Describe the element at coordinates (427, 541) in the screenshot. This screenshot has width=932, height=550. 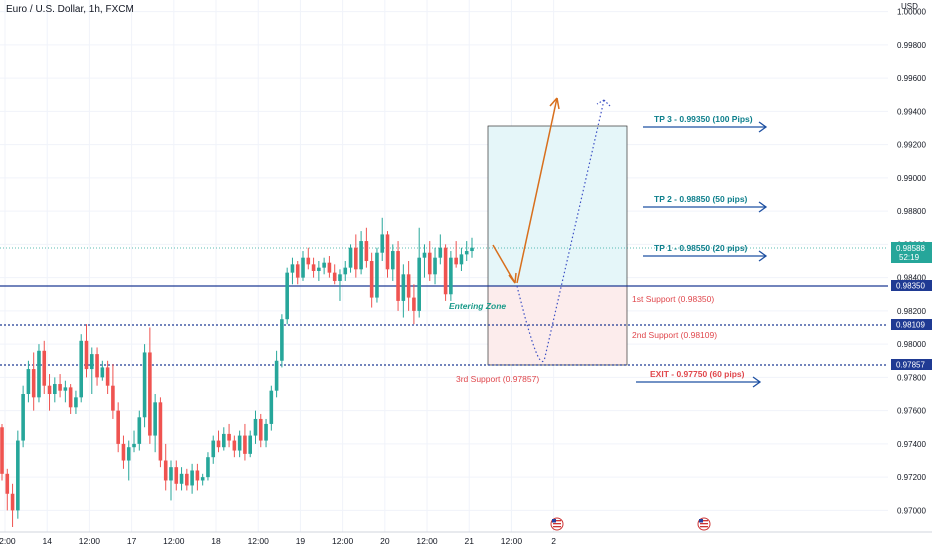
I see `time-tick-label: 12:00` at that location.